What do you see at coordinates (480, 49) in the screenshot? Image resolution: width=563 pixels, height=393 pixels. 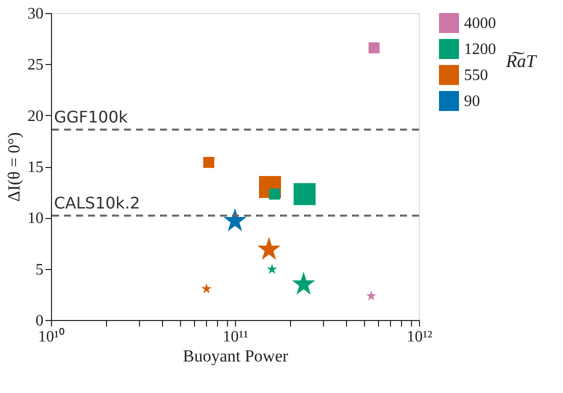 I see `legend-label: 1200` at bounding box center [480, 49].